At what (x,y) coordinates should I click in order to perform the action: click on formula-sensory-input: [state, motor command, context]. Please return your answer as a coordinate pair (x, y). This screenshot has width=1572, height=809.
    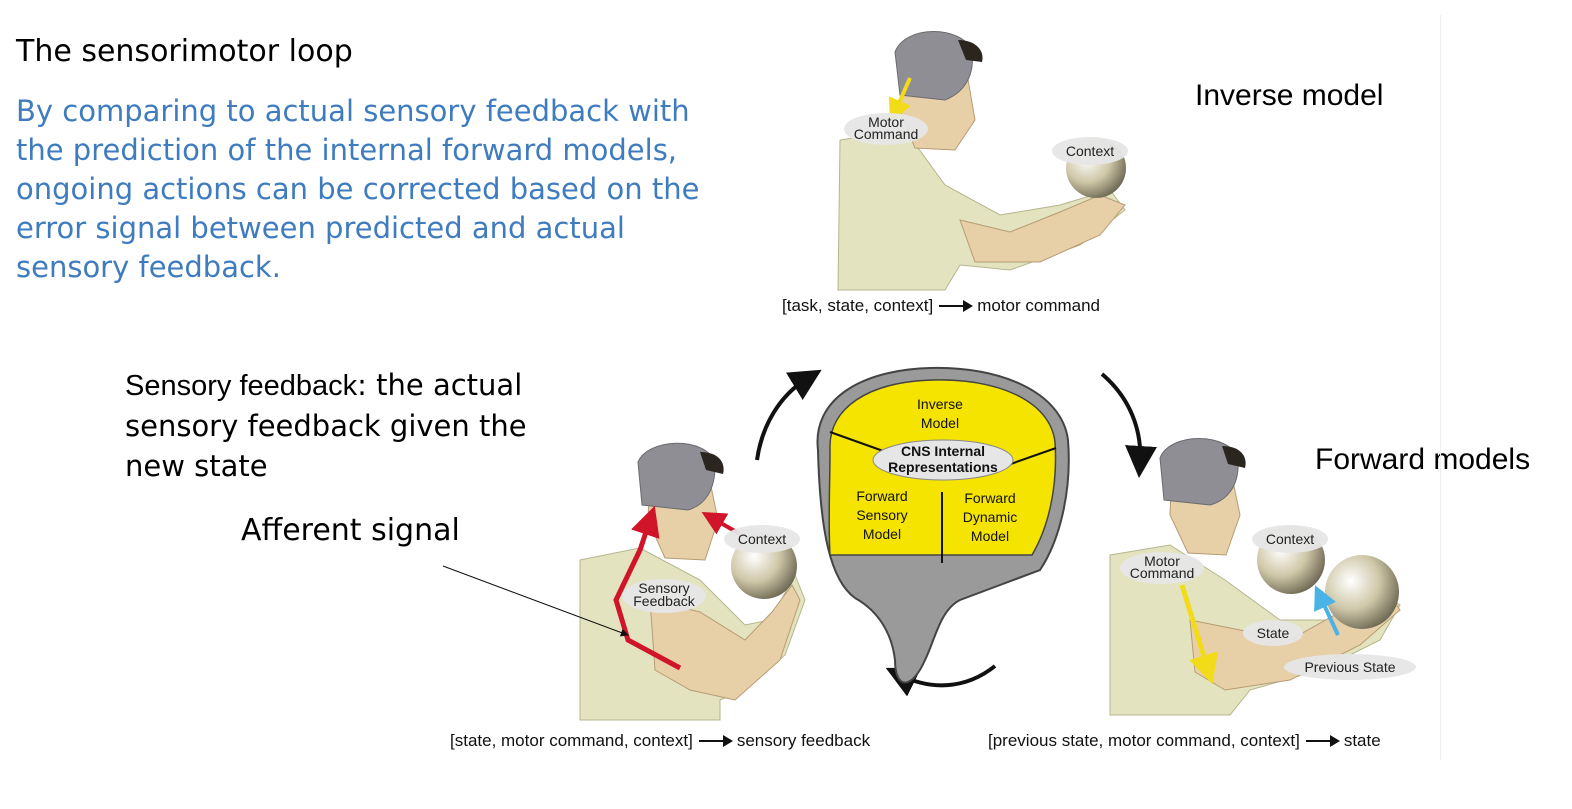
    Looking at the image, I should click on (571, 740).